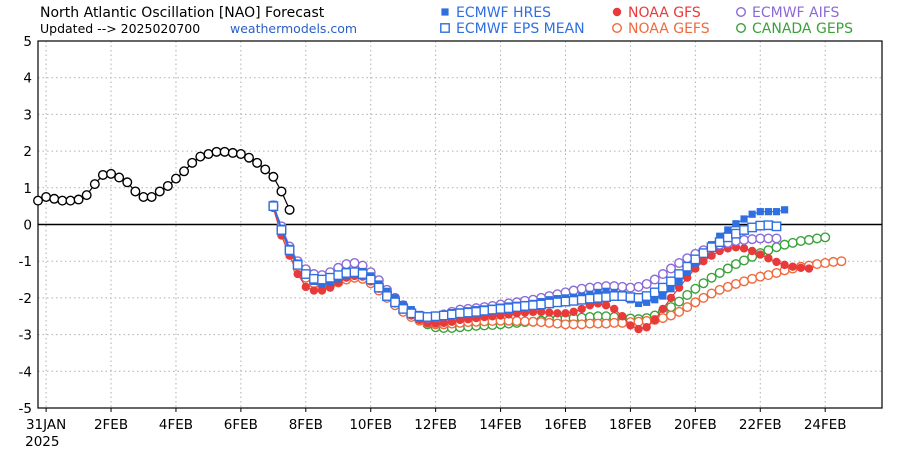 This screenshot has width=900, height=450. Describe the element at coordinates (25, 372) in the screenshot. I see `y-tick-label: -4` at that location.